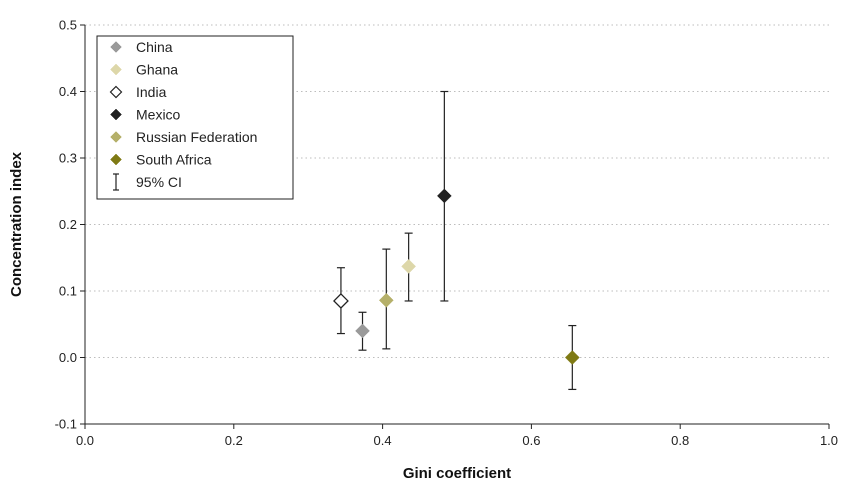 This screenshot has height=486, width=842. What do you see at coordinates (66, 424) in the screenshot?
I see `y-tick-label: -0.1` at bounding box center [66, 424].